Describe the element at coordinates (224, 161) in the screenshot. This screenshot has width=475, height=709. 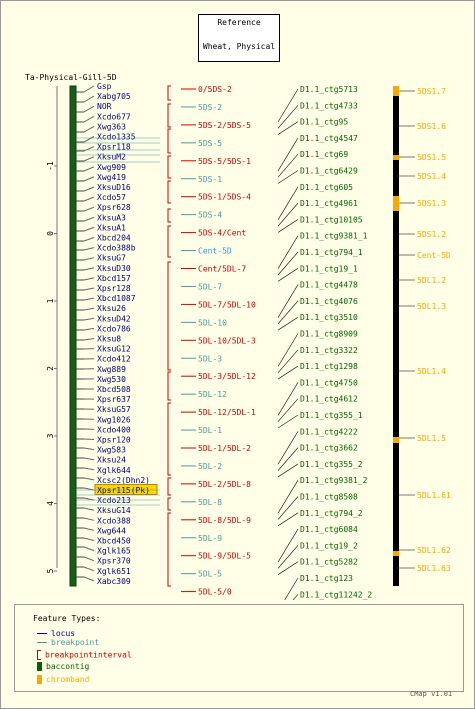
I see `breakpoint-interval-label: 5DS-5/5DS-1` at that location.